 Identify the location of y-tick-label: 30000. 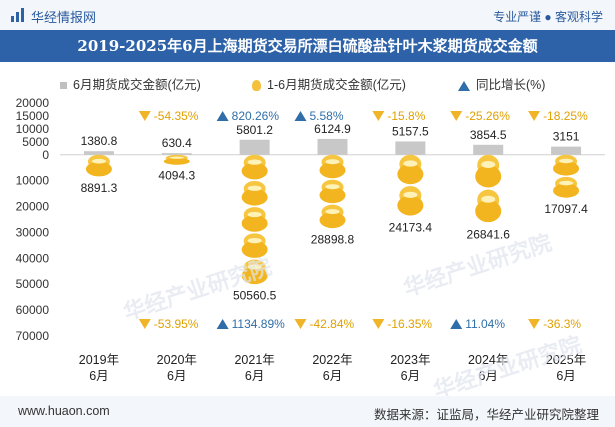
(33, 232).